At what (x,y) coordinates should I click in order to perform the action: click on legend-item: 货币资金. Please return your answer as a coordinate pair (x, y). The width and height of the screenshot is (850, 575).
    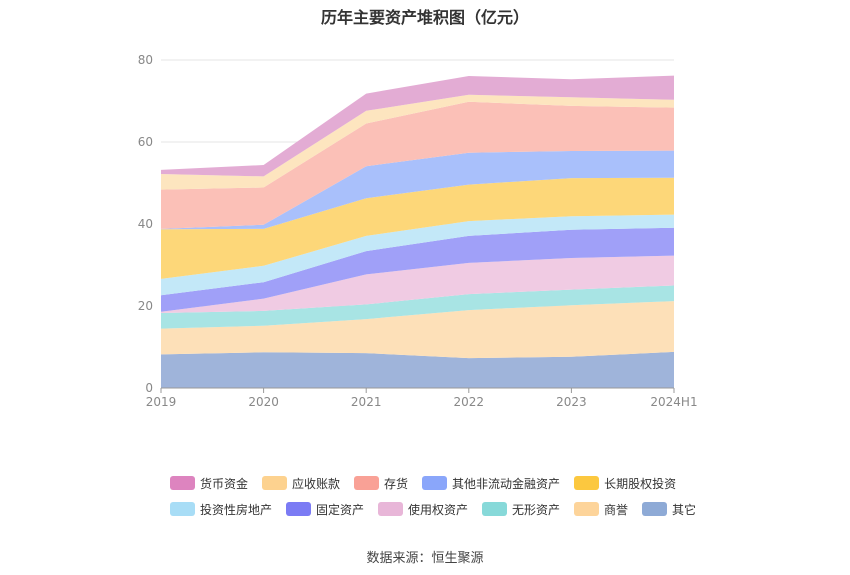
    Looking at the image, I should click on (209, 483).